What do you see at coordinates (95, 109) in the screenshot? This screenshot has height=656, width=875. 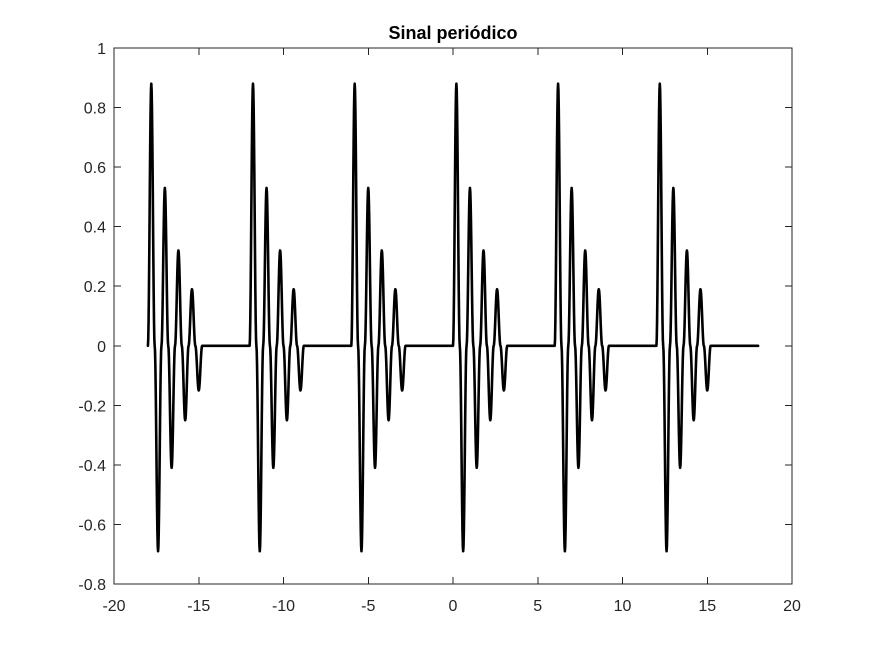 I see `y-tick-label: 0.8` at bounding box center [95, 109].